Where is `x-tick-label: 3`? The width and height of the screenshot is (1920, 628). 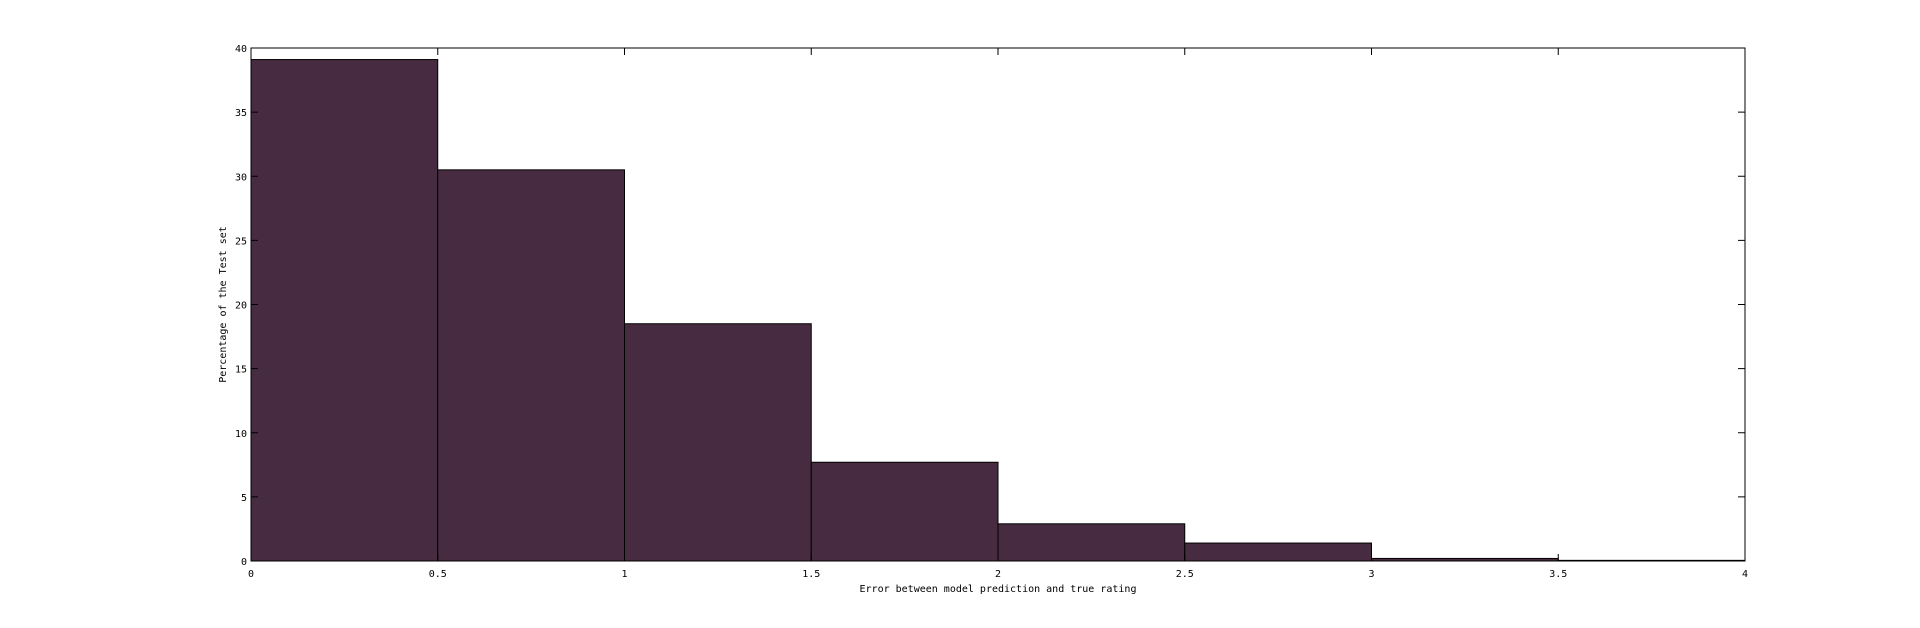
x-tick-label: 3 is located at coordinates (1371, 574).